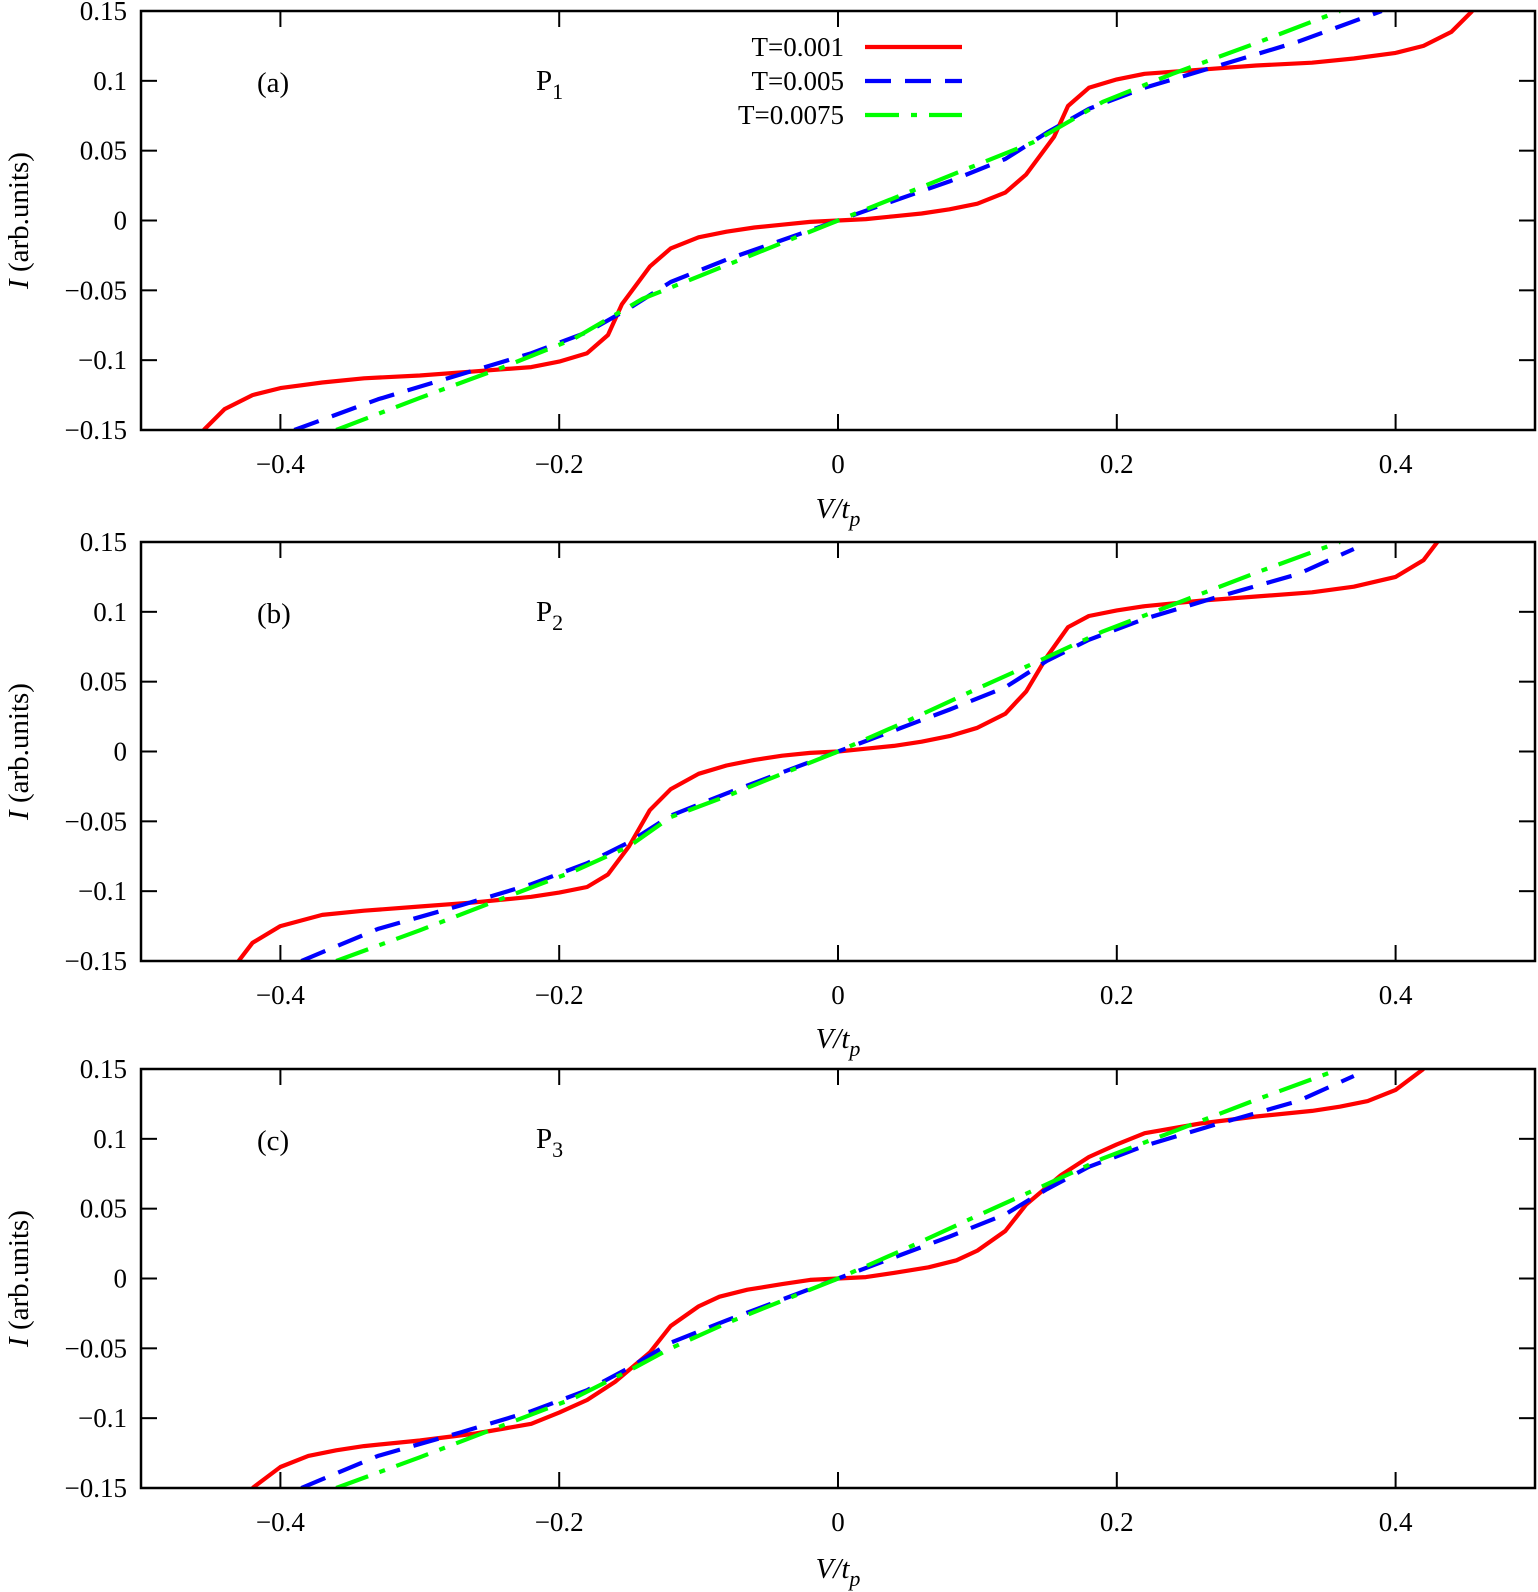  Describe the element at coordinates (798, 47) in the screenshot. I see `legend-label: T=0.001` at that location.